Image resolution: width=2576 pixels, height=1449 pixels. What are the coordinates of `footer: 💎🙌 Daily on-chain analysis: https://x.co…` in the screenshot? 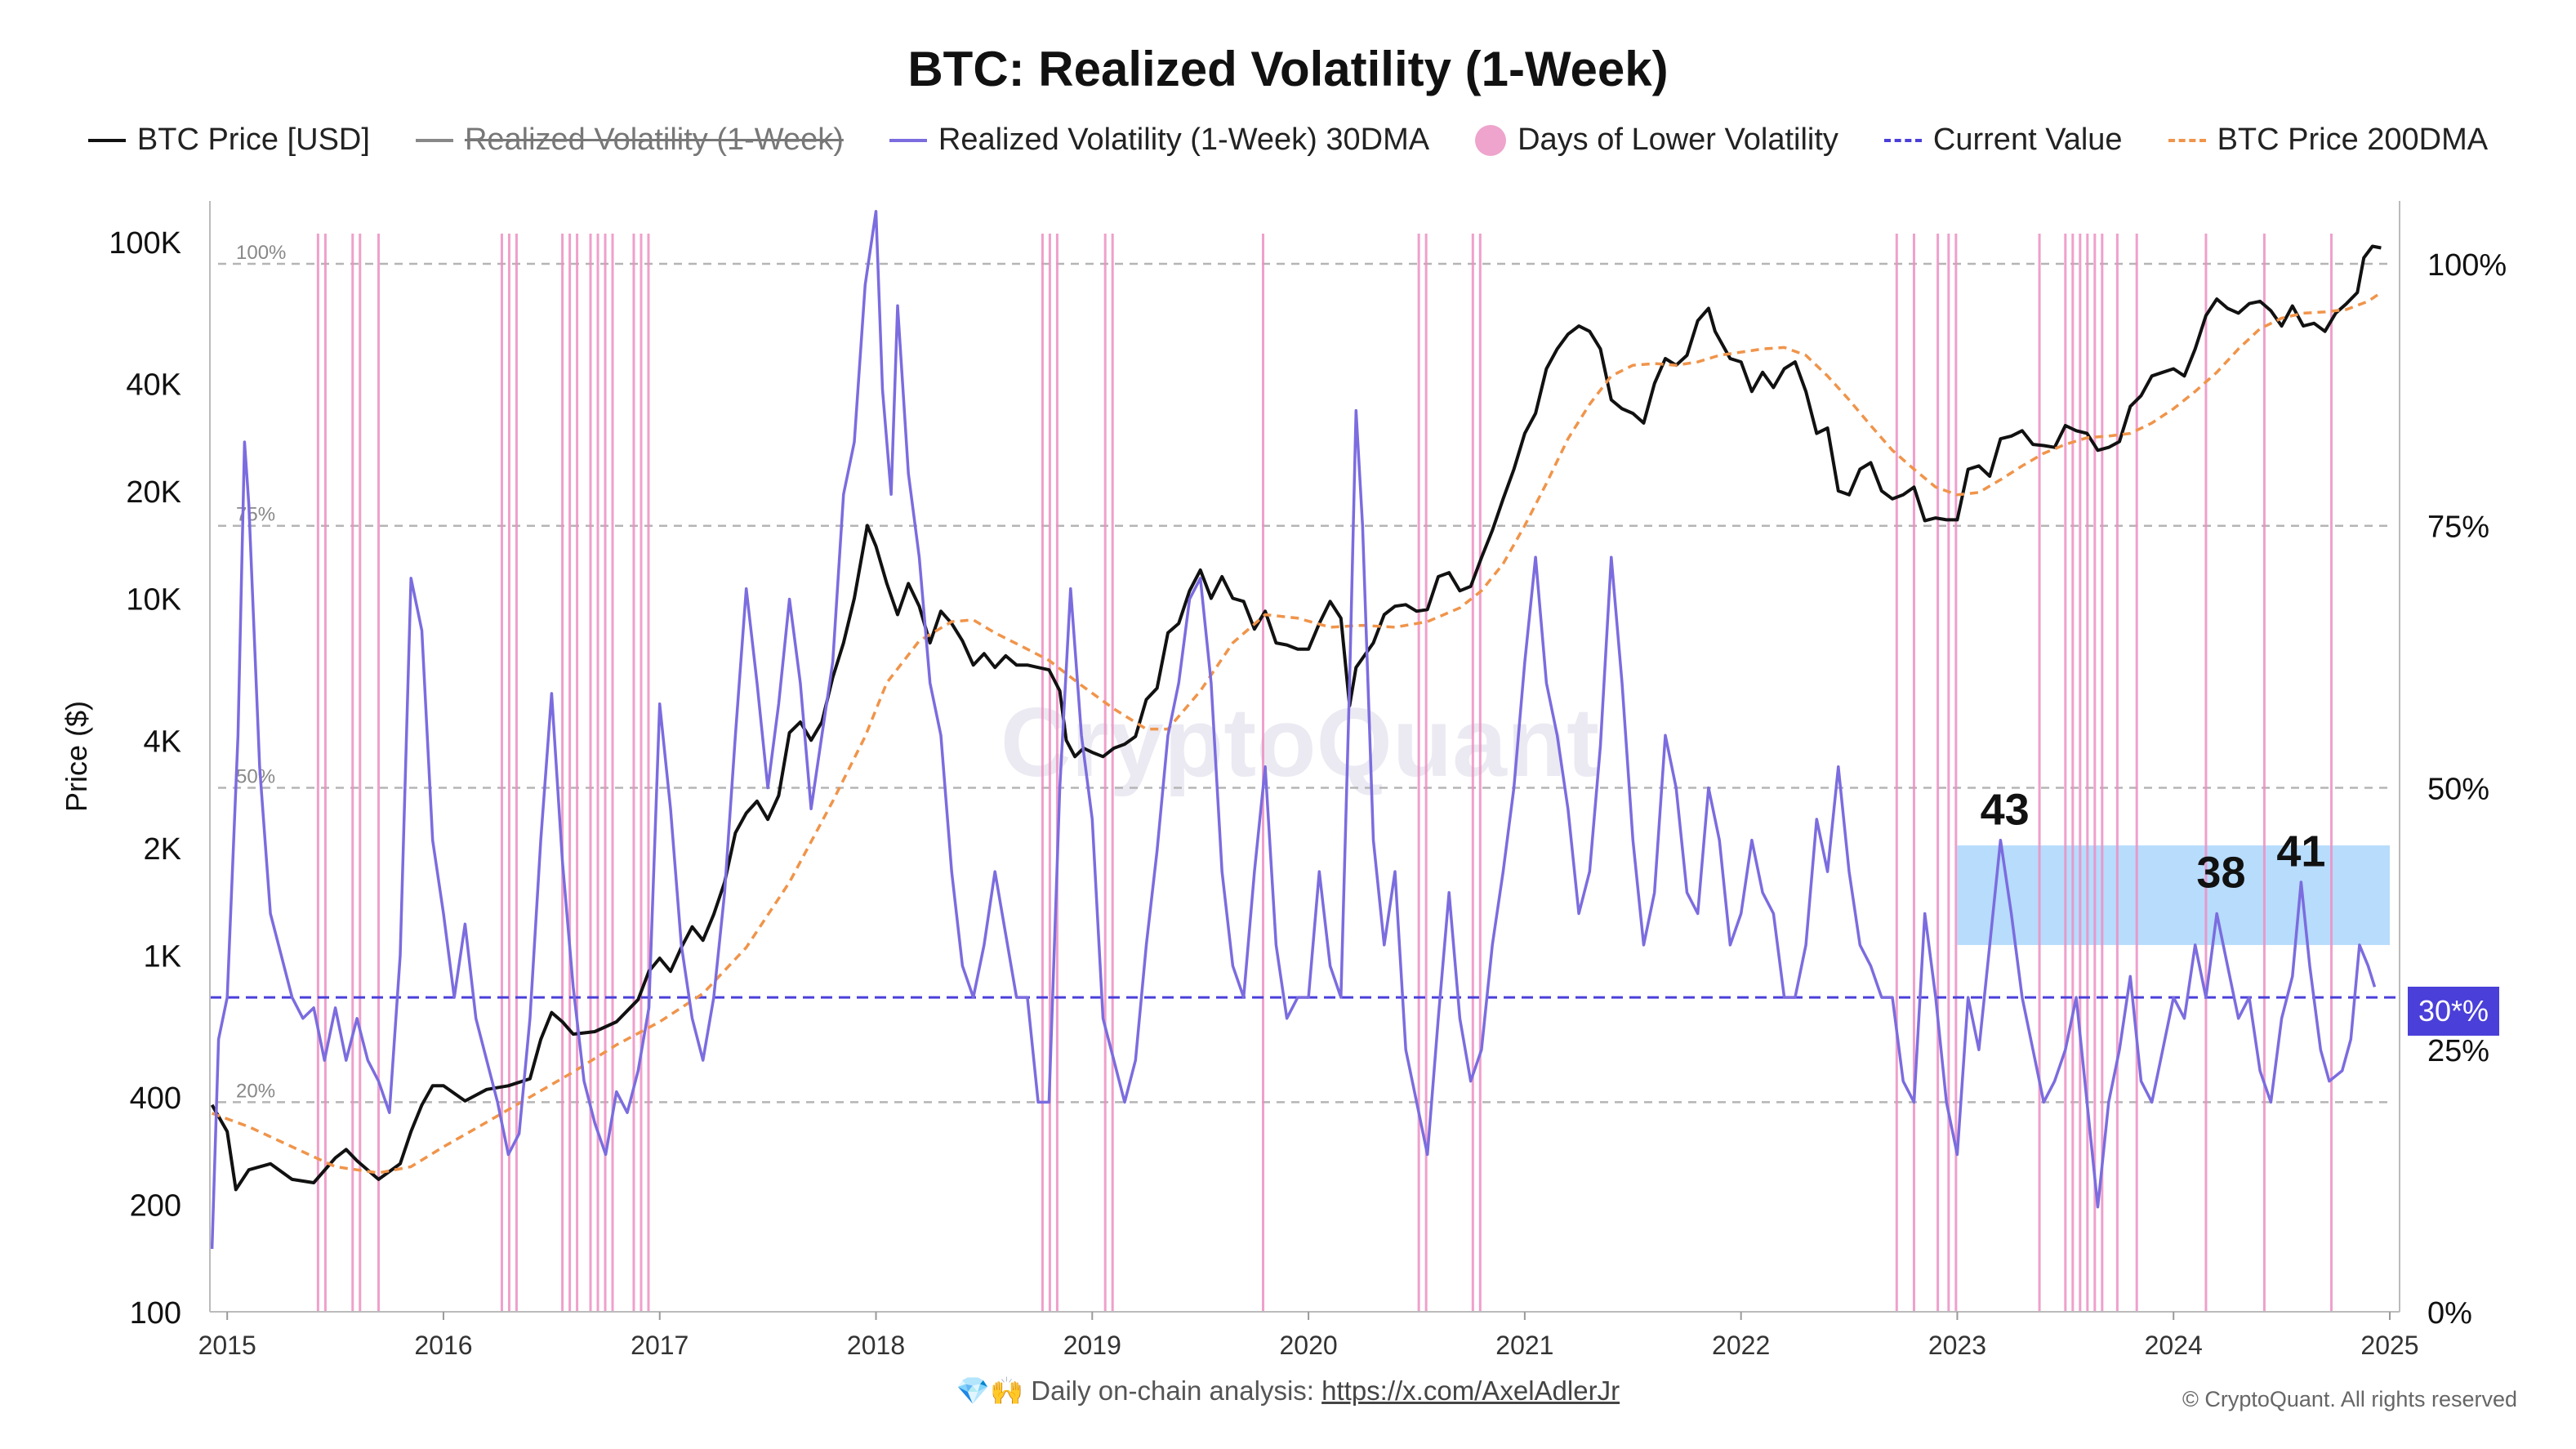 It's located at (1288, 1391).